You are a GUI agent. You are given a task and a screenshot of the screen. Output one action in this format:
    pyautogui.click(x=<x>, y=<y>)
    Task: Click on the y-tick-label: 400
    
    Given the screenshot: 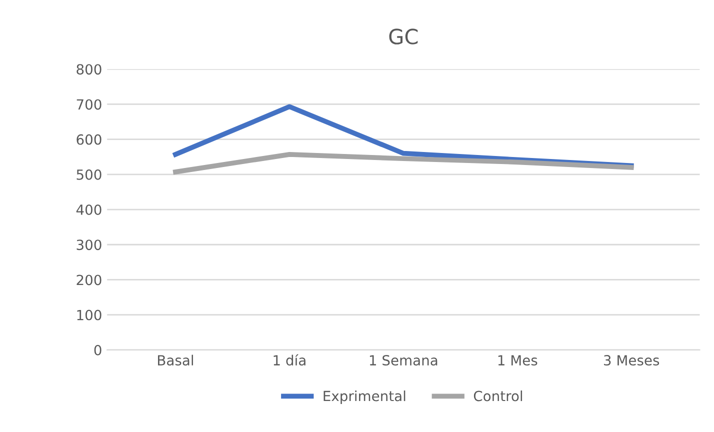 What is the action you would take?
    pyautogui.click(x=89, y=209)
    